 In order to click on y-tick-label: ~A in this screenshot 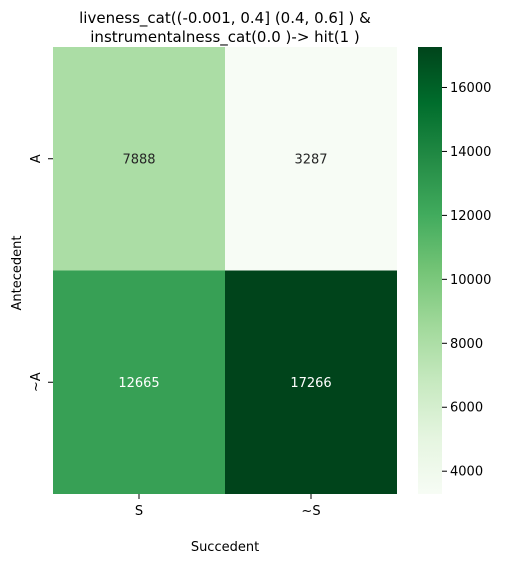, I will do `click(36, 382)`.